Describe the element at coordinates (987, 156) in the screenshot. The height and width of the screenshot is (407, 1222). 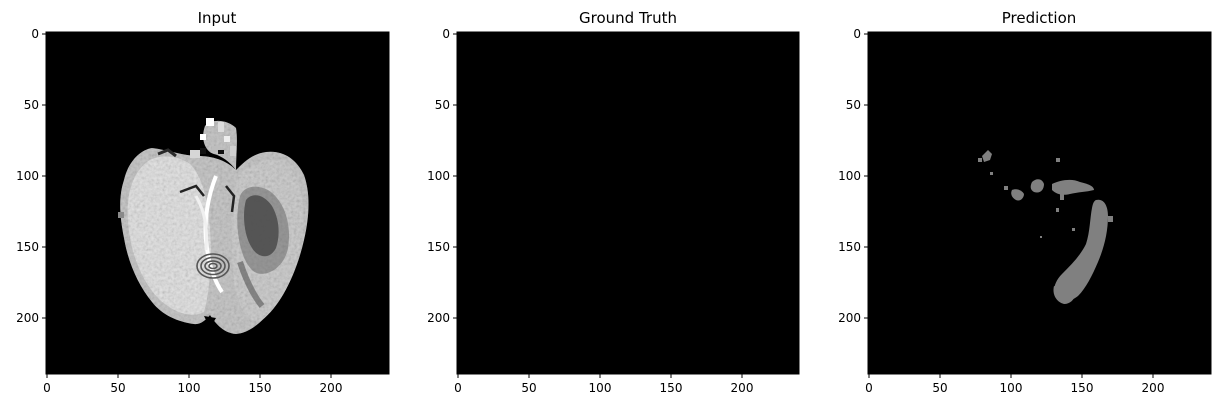
I see `mask-speck` at that location.